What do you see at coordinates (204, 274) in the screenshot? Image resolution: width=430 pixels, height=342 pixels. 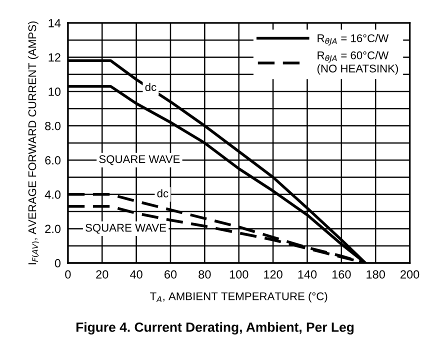 I see `x-tick-label: 80` at bounding box center [204, 274].